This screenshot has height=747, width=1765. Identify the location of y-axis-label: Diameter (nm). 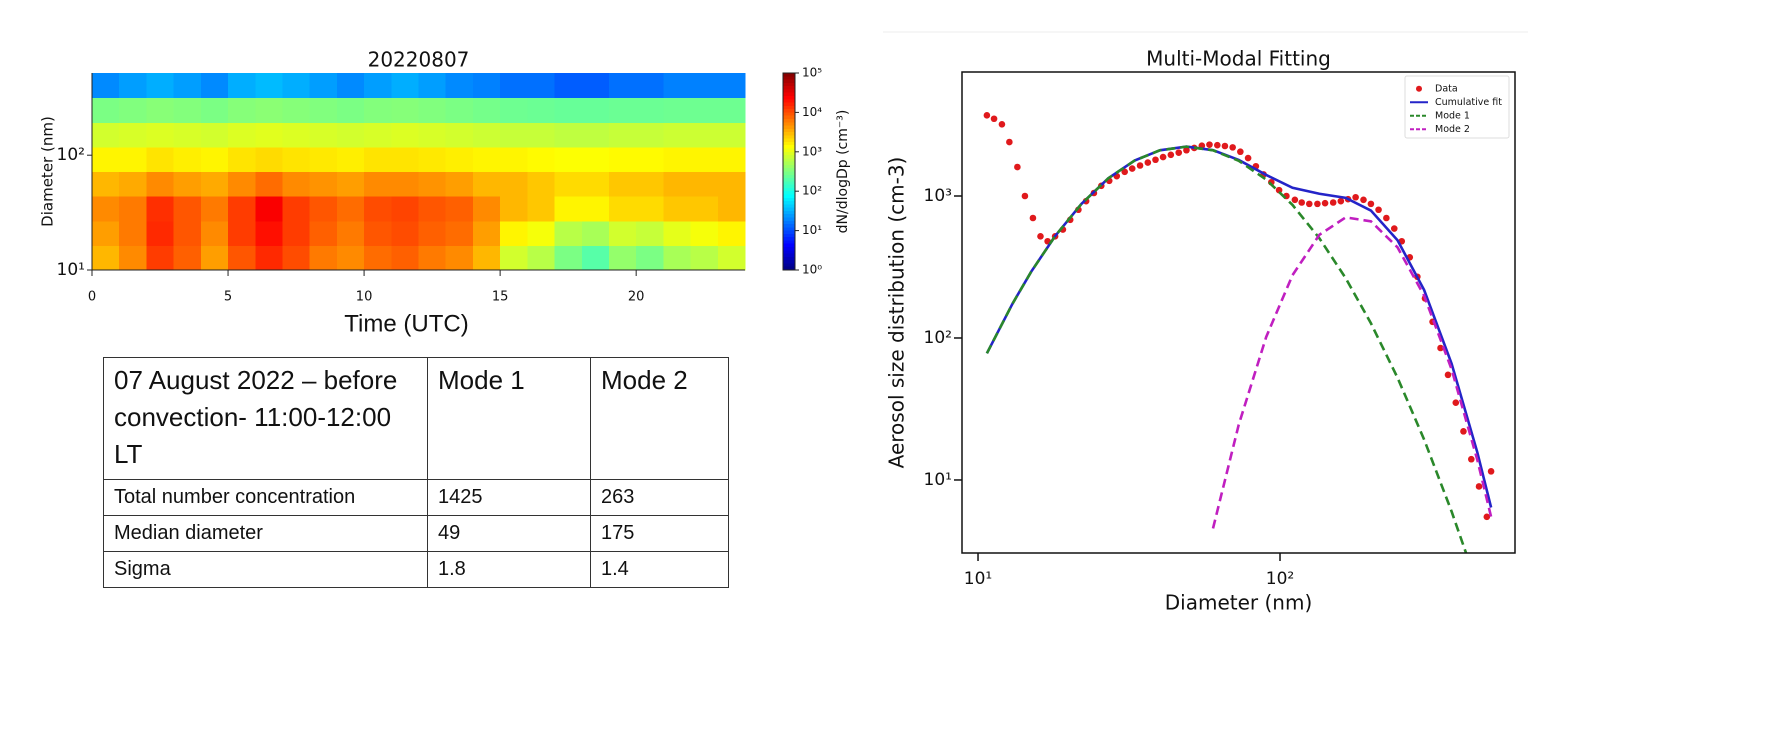
(48, 171).